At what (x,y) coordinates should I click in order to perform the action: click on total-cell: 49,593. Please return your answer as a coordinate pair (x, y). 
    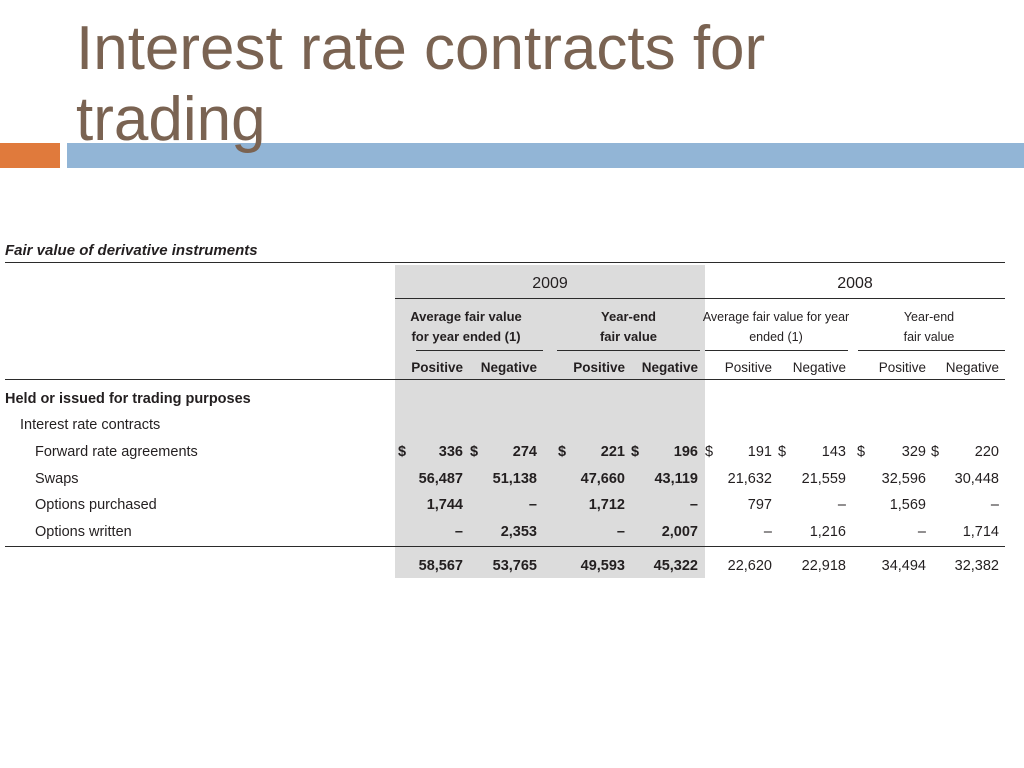
    Looking at the image, I should click on (602, 566).